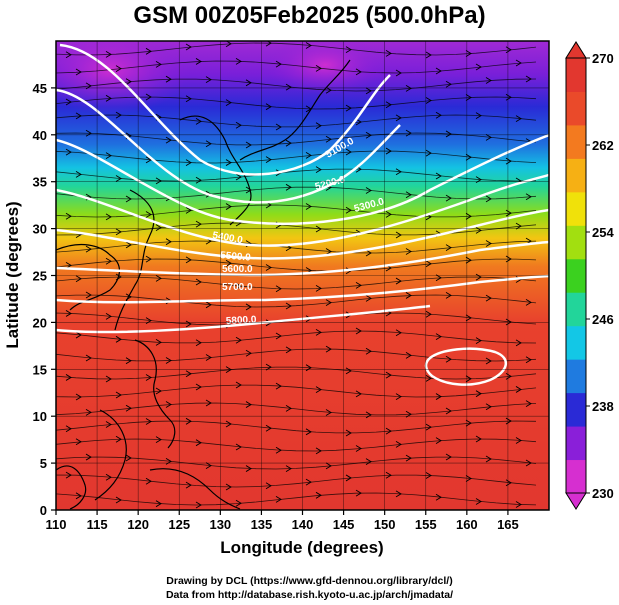 This screenshot has width=619, height=605. What do you see at coordinates (603, 58) in the screenshot?
I see `colorbar-tick-label: 270` at bounding box center [603, 58].